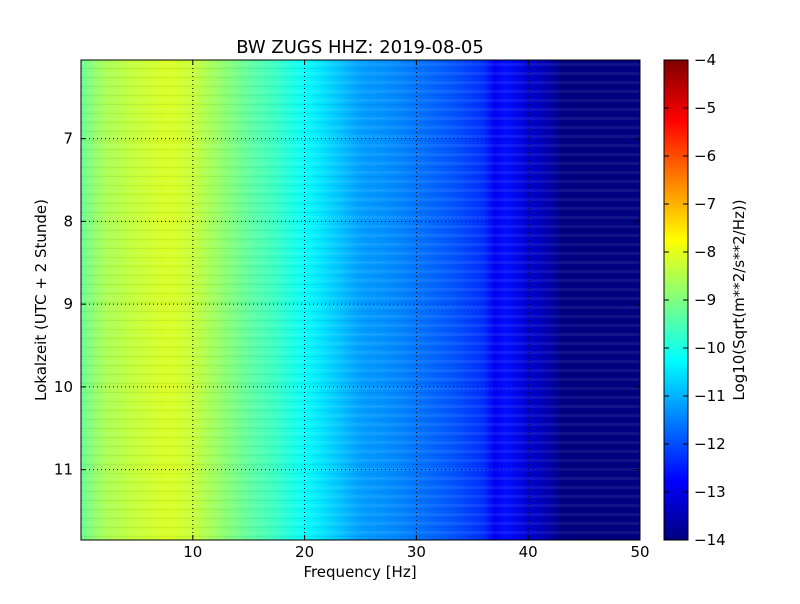  What do you see at coordinates (68, 139) in the screenshot?
I see `y-tick-label: 7` at bounding box center [68, 139].